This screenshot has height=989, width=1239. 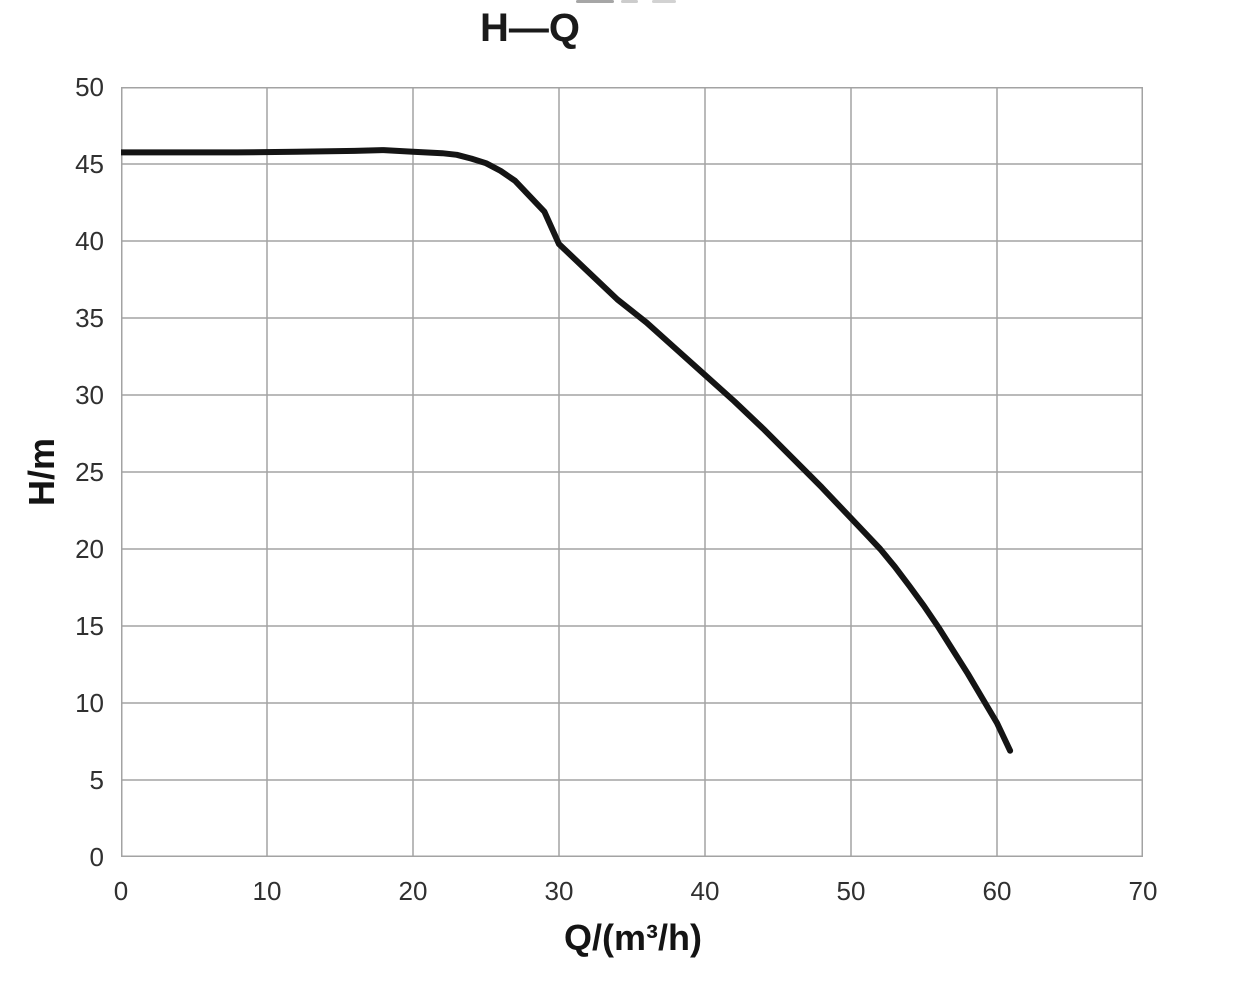 What do you see at coordinates (89, 472) in the screenshot?
I see `y-tick-label: 25` at bounding box center [89, 472].